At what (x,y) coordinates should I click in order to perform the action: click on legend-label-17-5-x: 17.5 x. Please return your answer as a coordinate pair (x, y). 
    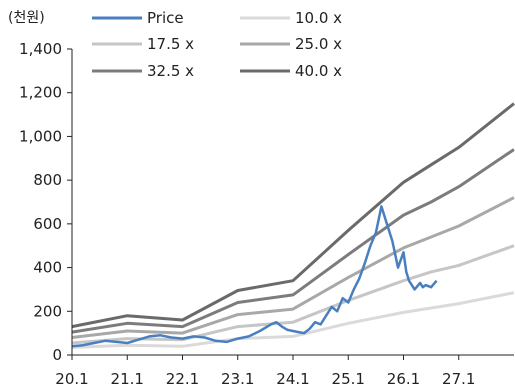
    Looking at the image, I should click on (170, 44).